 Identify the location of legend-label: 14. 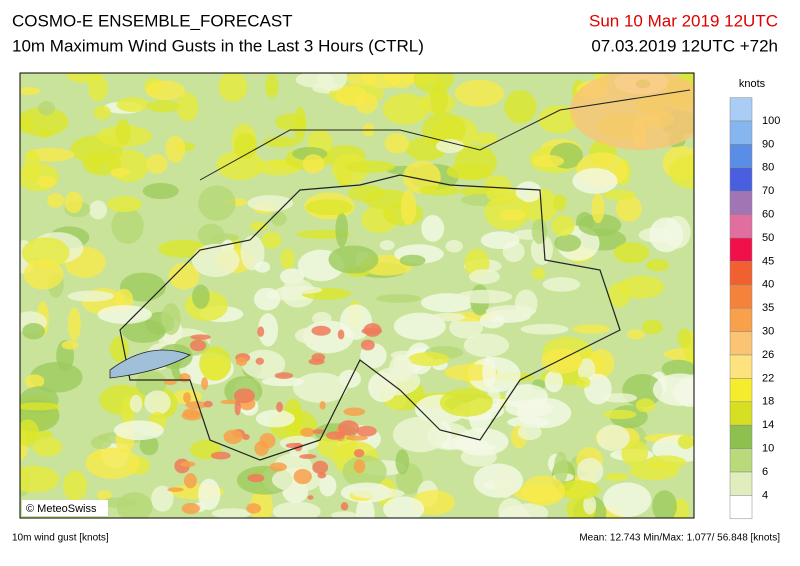
(768, 425).